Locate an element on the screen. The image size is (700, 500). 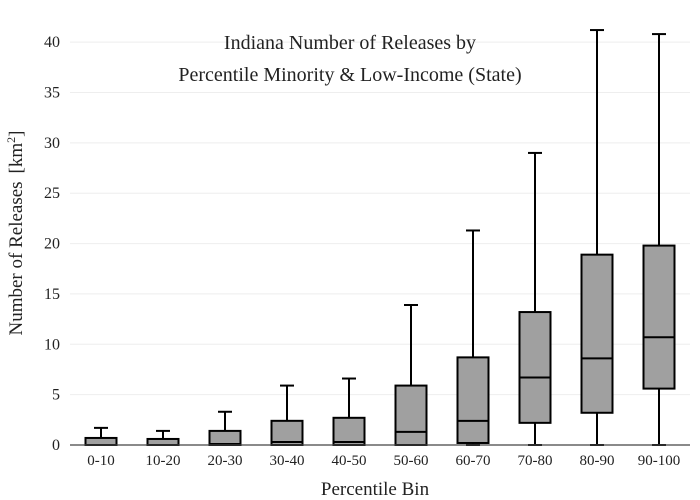
x-tick-label-50-60: 50-60 is located at coordinates (411, 461).